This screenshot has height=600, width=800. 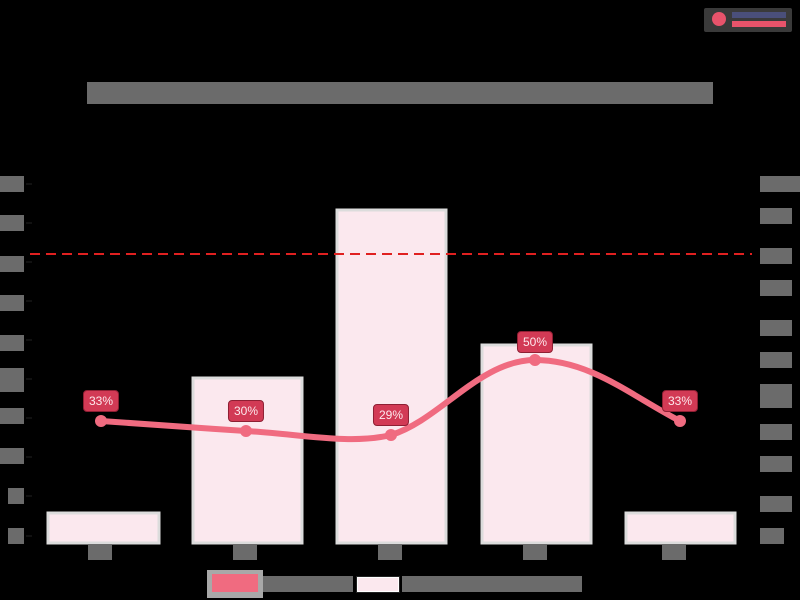 I want to click on data-label: 30%, so click(x=246, y=411).